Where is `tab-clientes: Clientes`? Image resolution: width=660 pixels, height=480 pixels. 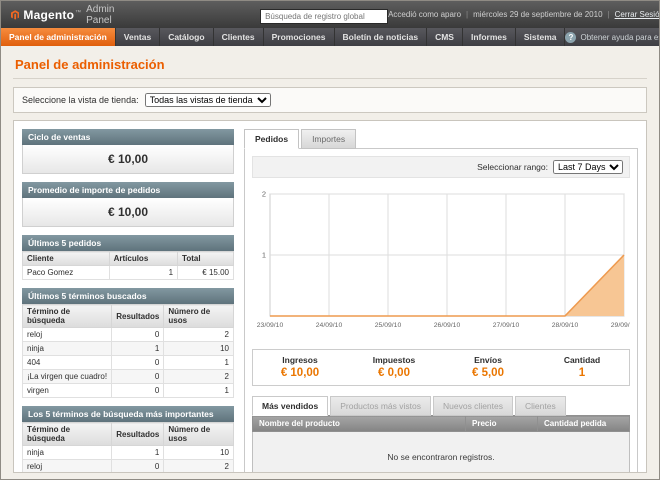 tab-clientes: Clientes is located at coordinates (540, 406).